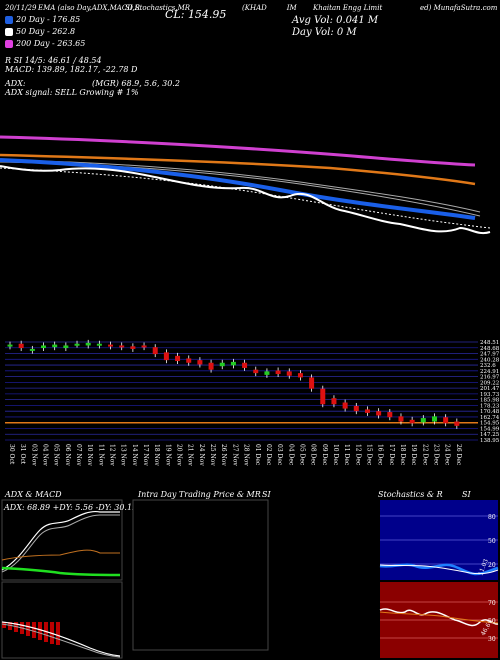  What do you see at coordinates (40, 31) in the screenshot?
I see `ma-50-row: 50 Day - 262.8` at bounding box center [40, 31].